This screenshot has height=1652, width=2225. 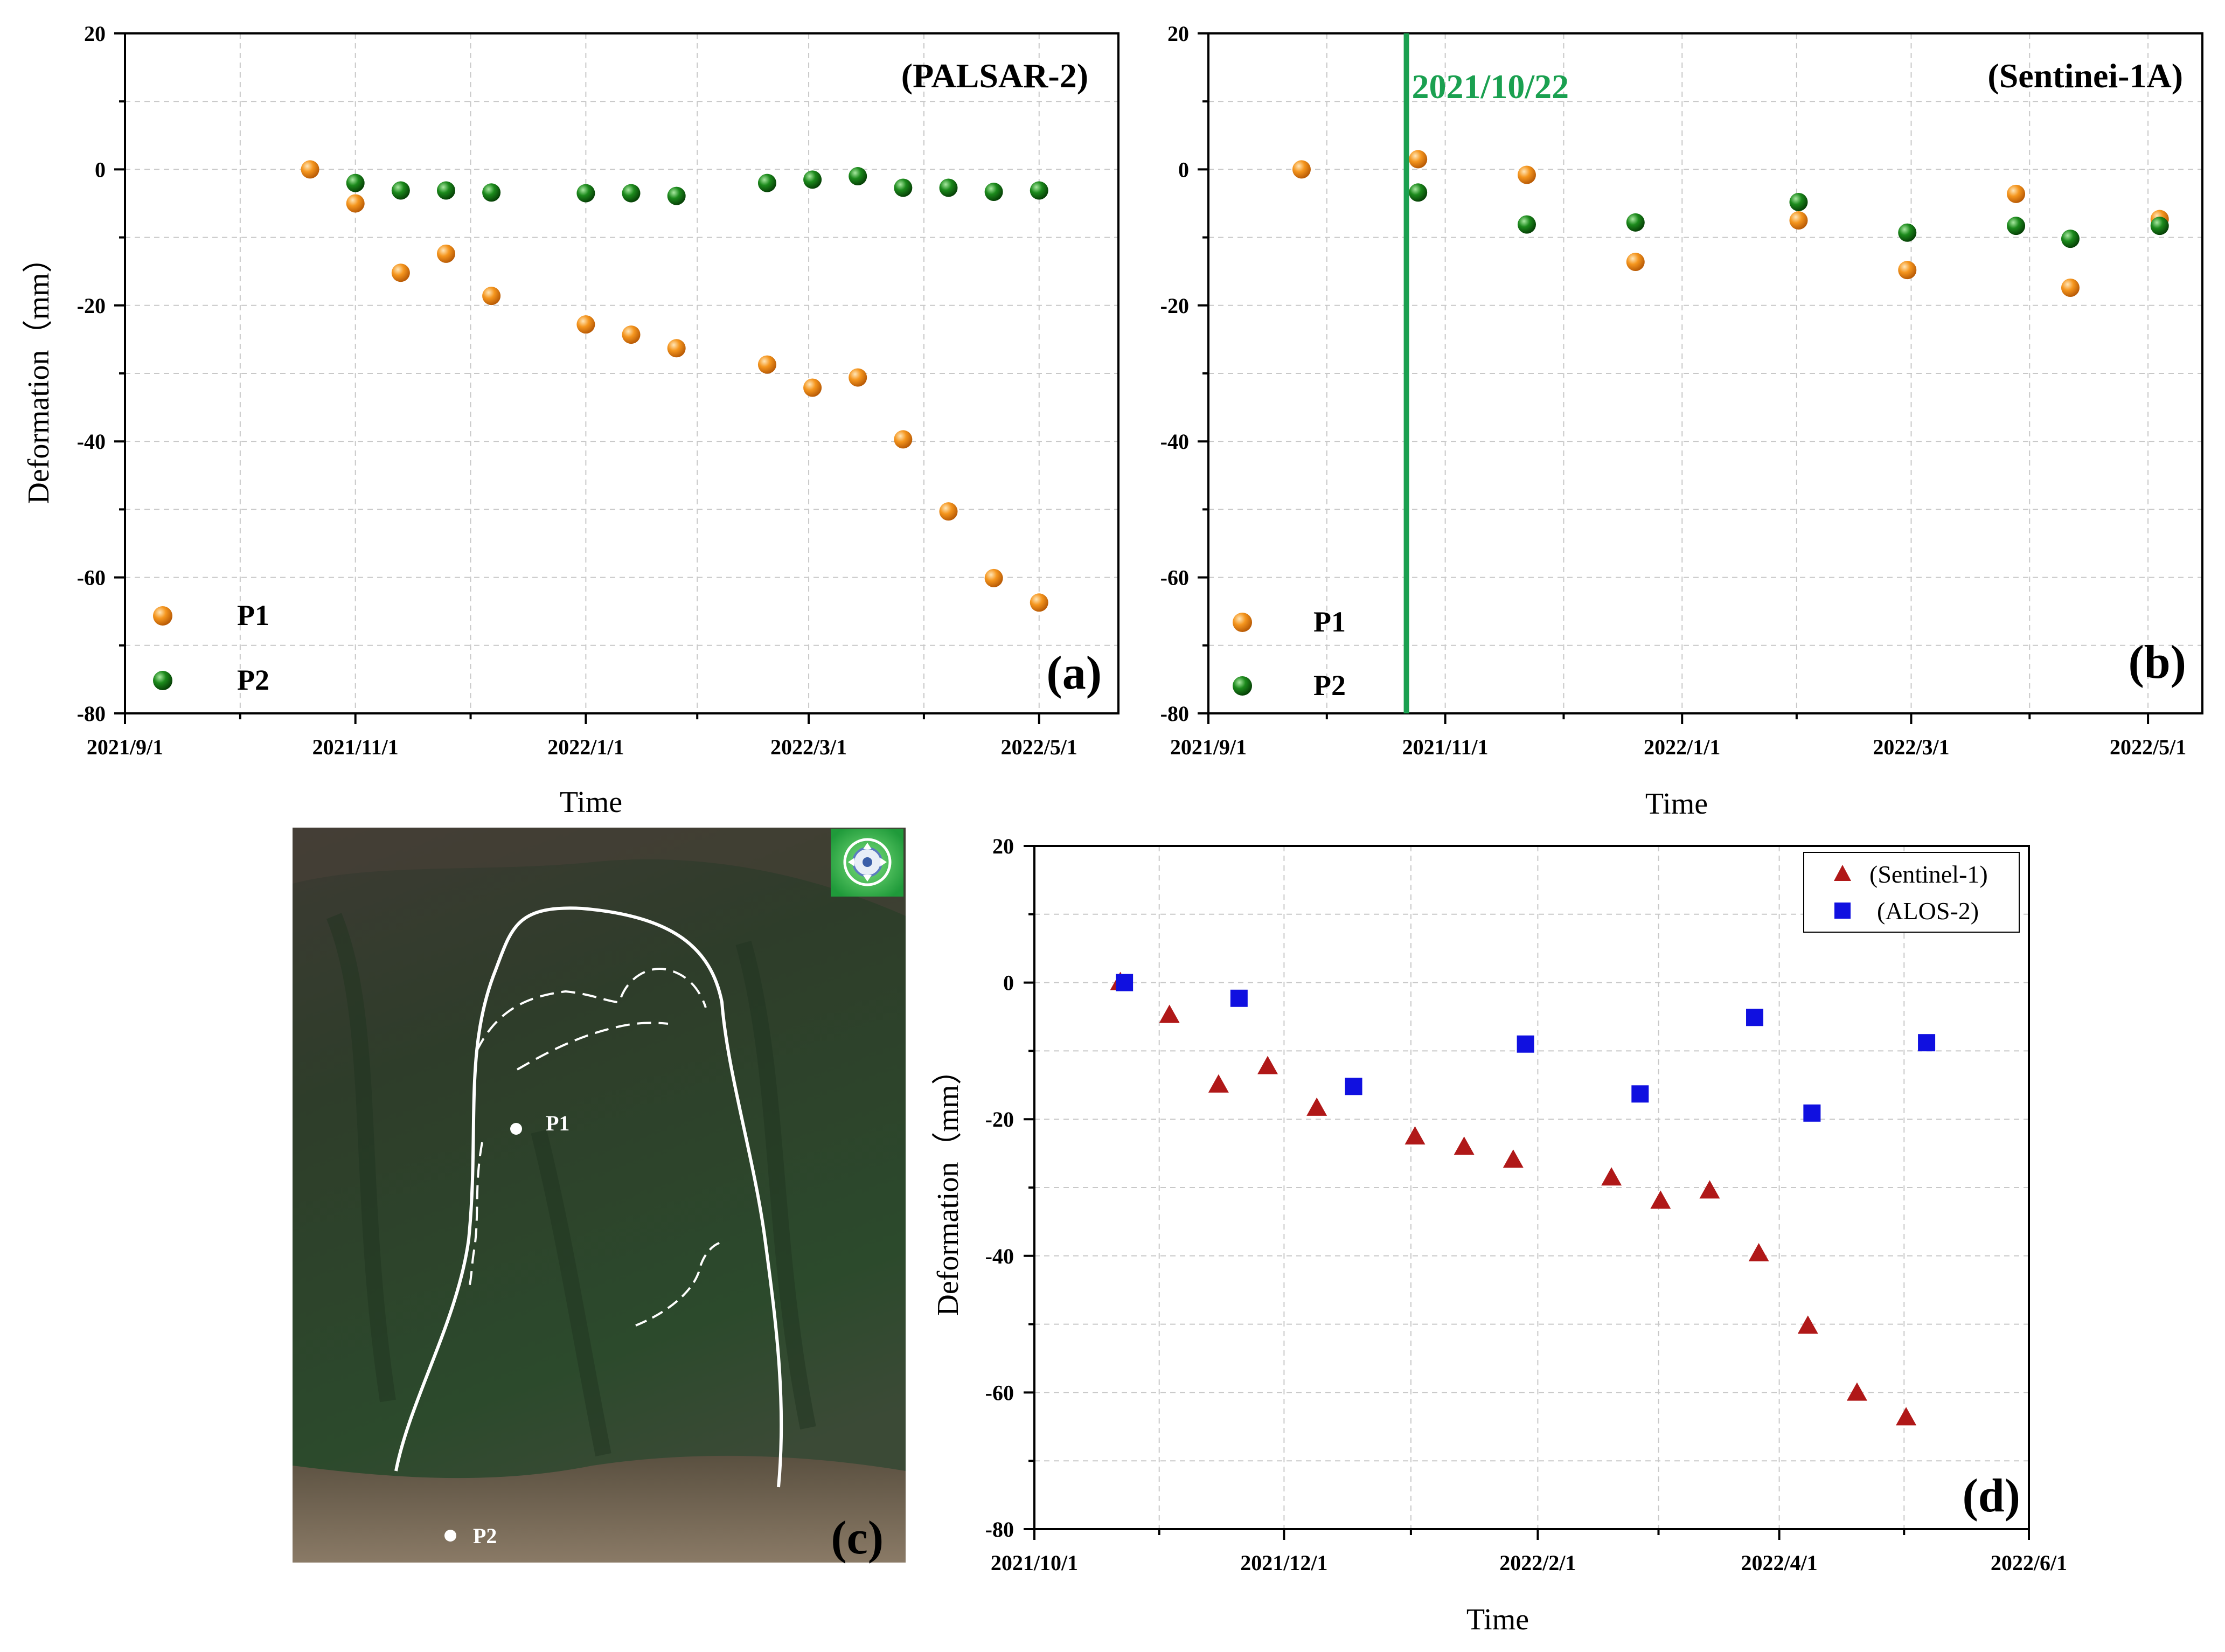 What do you see at coordinates (867, 863) in the screenshot?
I see `compass-icon` at bounding box center [867, 863].